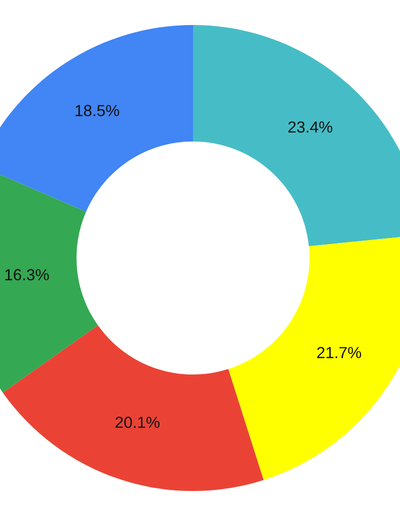 This screenshot has height=516, width=400. What do you see at coordinates (138, 422) in the screenshot?
I see `data-label: 20.1%` at bounding box center [138, 422].